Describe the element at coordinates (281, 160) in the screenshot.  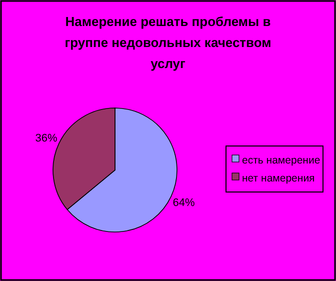
I see `legend-label: есть намерение` at that location.